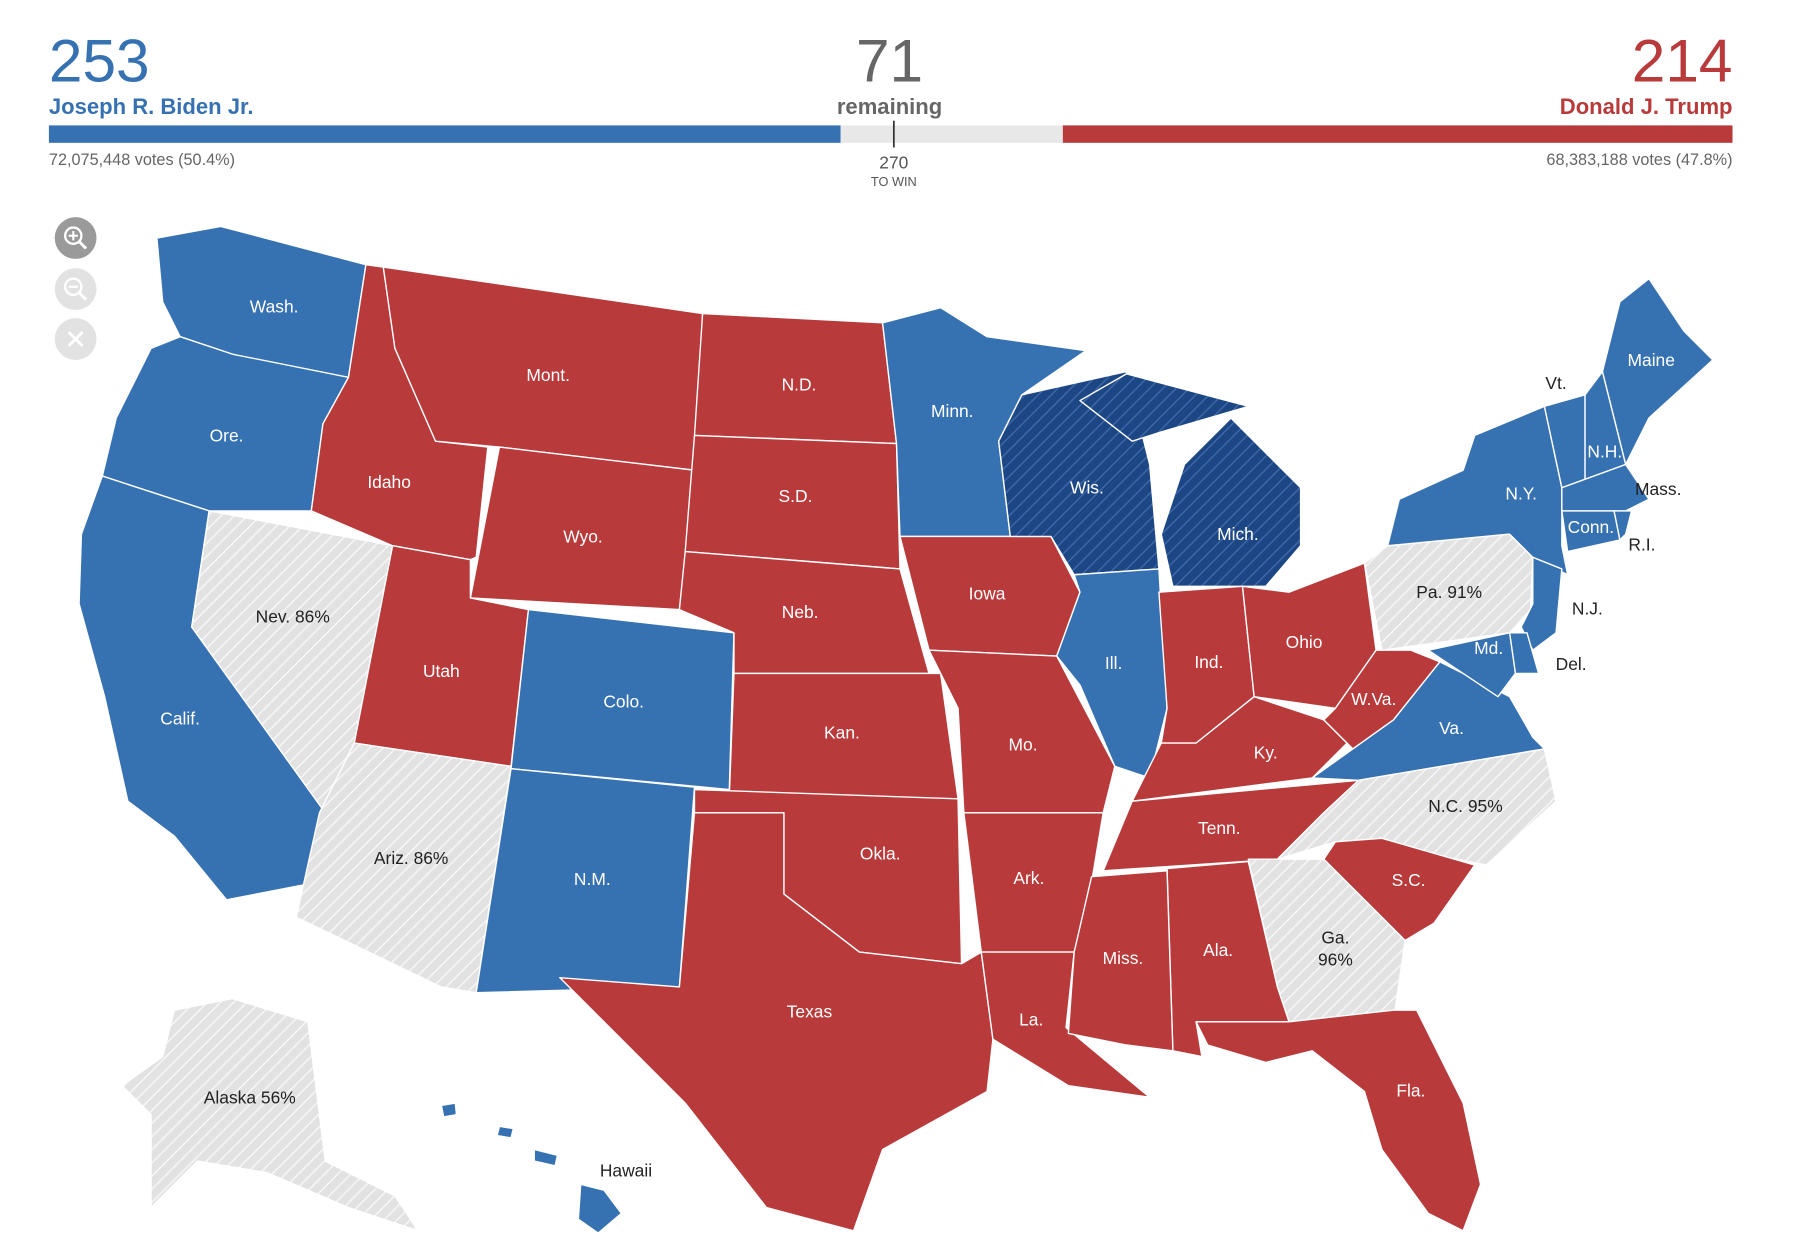 The image size is (1800, 1254). I want to click on state-label: Kan., so click(842, 733).